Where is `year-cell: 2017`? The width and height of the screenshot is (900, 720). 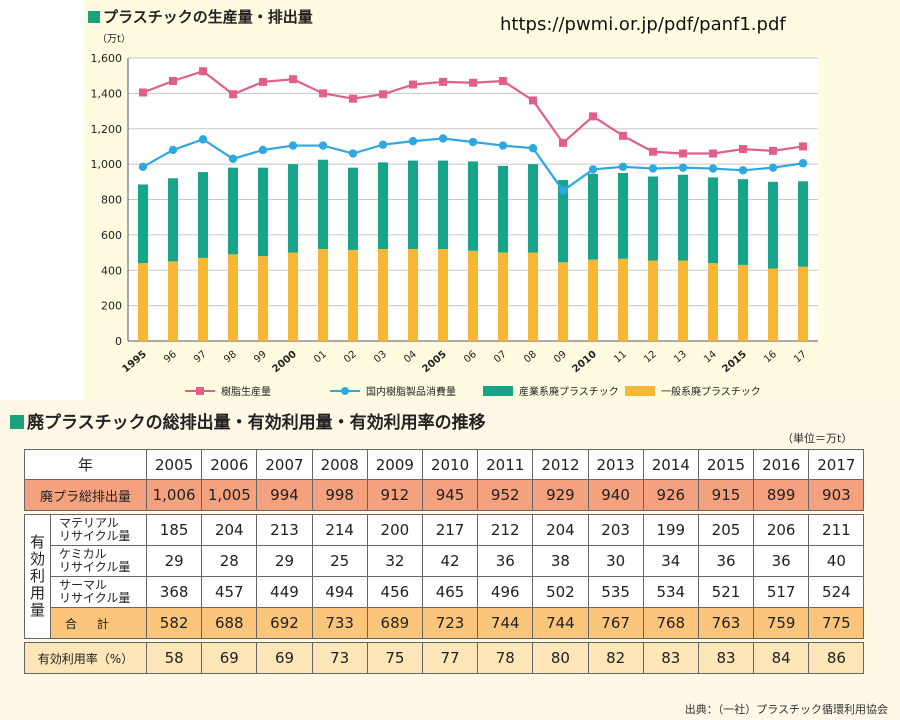 year-cell: 2017 is located at coordinates (836, 464).